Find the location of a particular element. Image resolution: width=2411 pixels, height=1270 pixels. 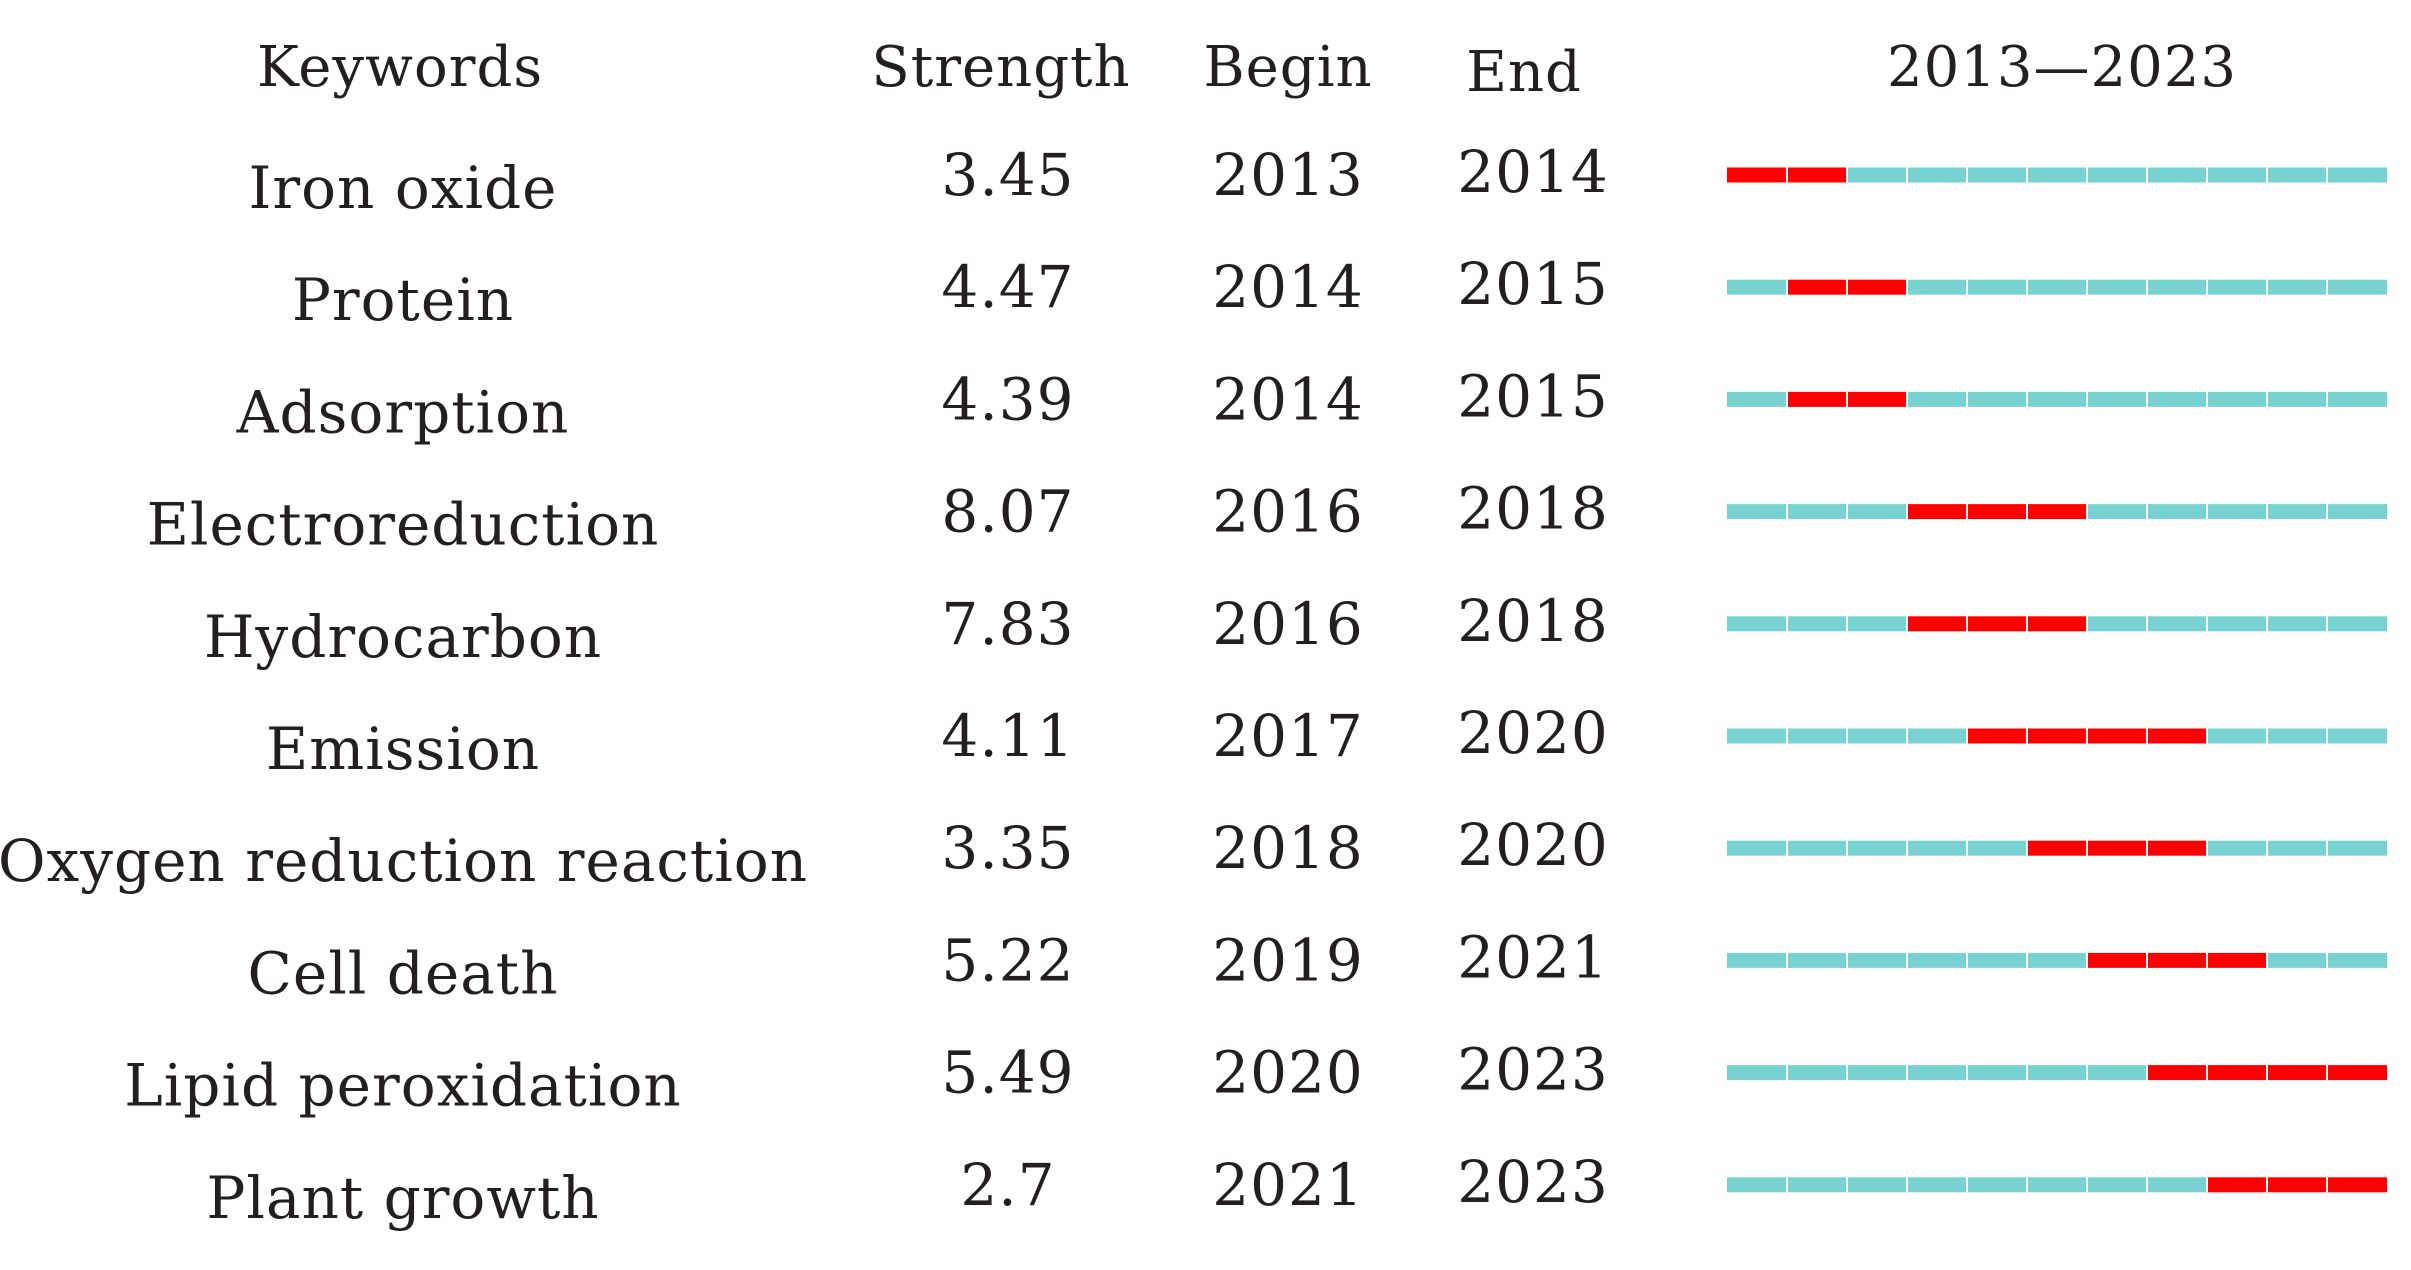

end-year-cell: 2014 is located at coordinates (1533, 172).